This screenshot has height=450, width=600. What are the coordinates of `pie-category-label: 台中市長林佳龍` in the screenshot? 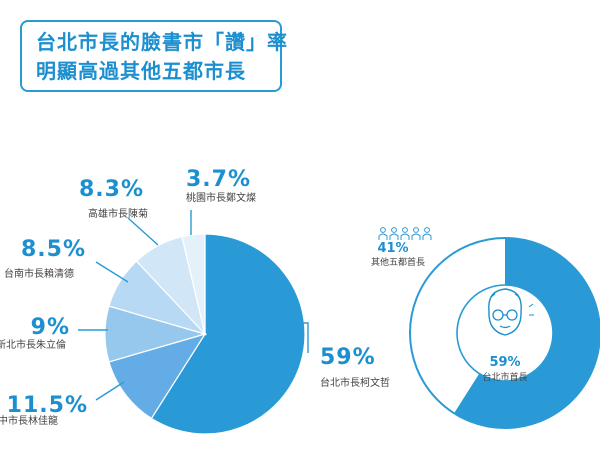 It's located at (29, 420).